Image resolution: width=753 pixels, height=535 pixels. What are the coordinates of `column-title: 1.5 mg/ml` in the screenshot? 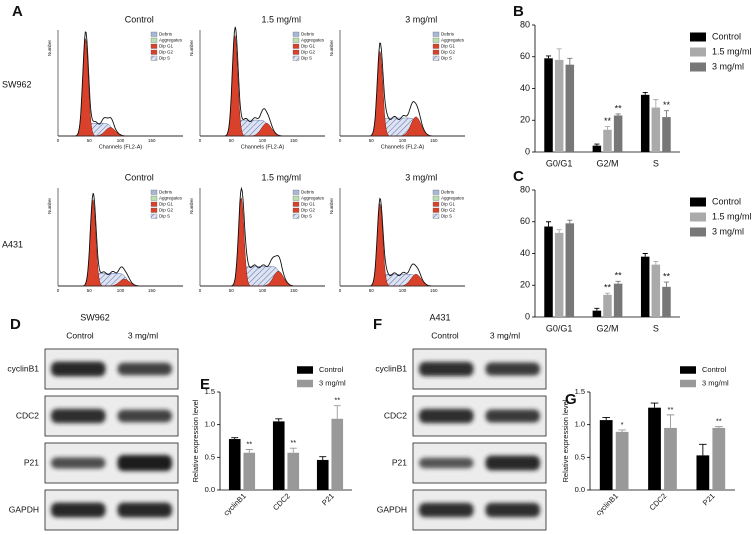 It's located at (281, 177).